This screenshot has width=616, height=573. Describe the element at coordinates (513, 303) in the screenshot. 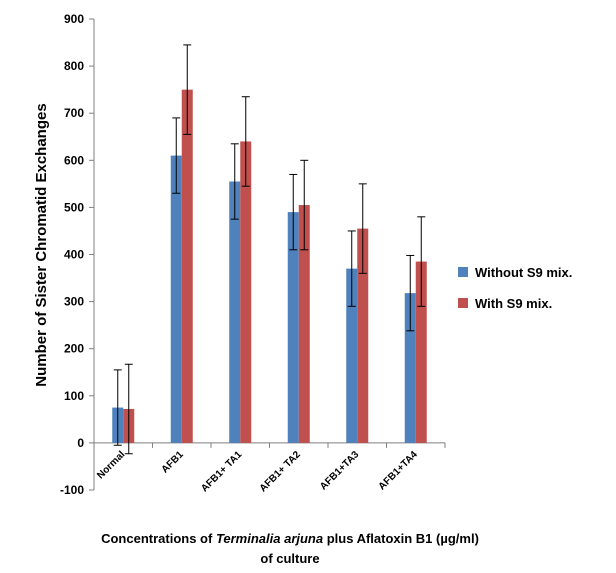

I see `legend-label-with-s9: With S9 mix.` at that location.